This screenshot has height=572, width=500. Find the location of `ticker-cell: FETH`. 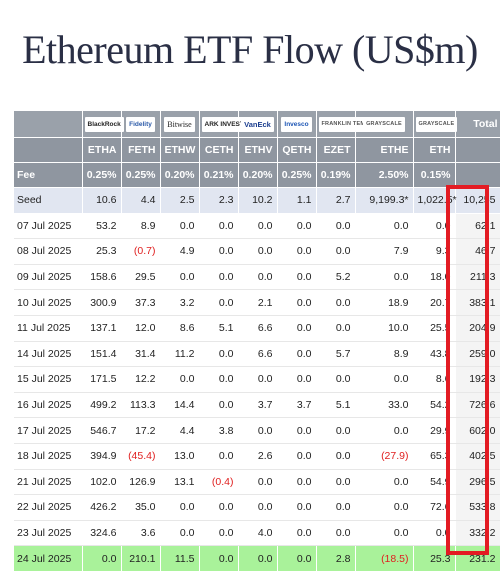

ticker-cell: FETH is located at coordinates (141, 150).